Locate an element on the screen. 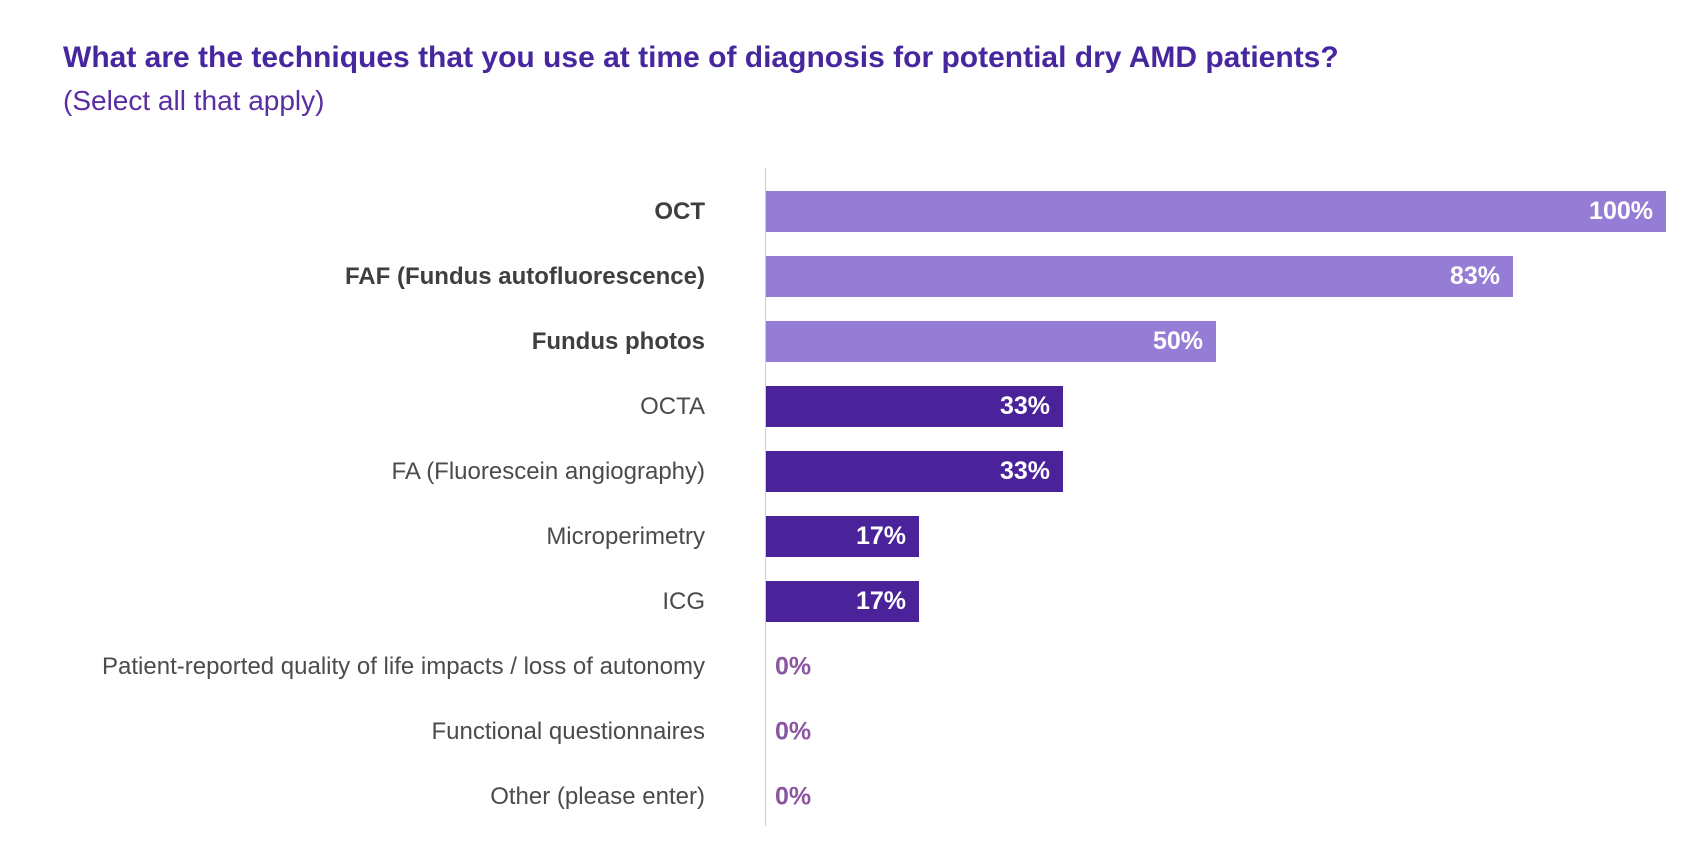 This screenshot has height=862, width=1706. category-label: Other (please enter) is located at coordinates (597, 796).